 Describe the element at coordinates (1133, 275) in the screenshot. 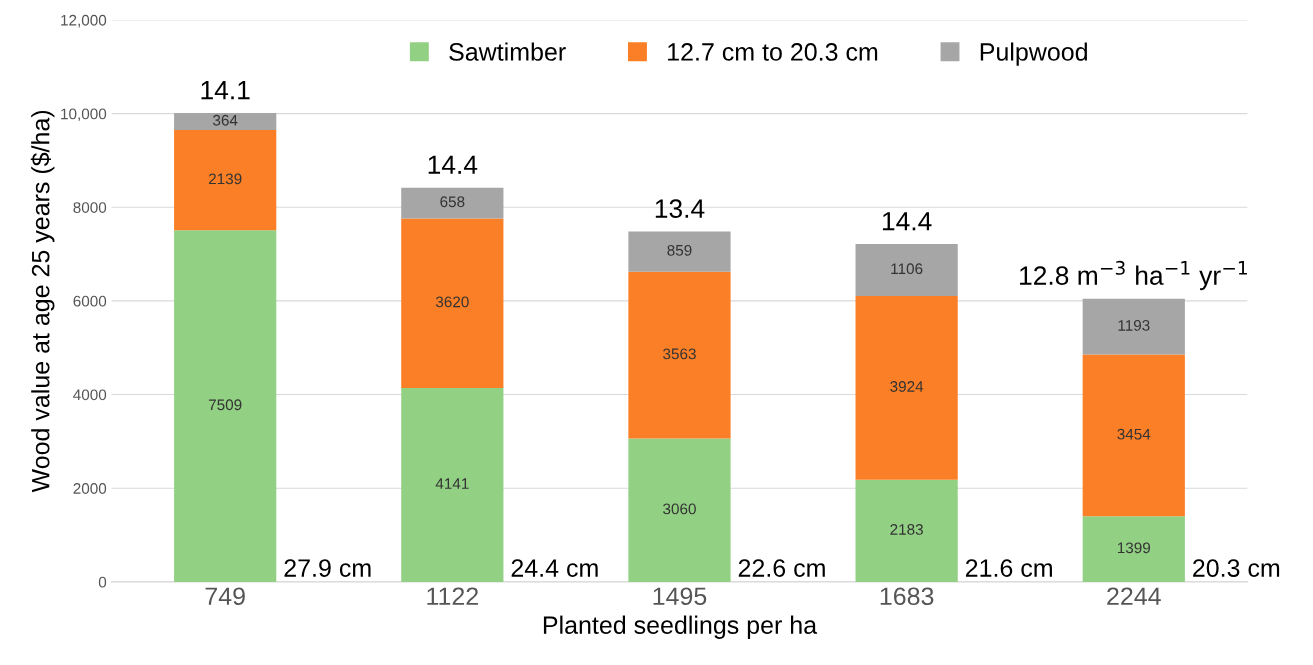

I see `annotation: 12.8 m$^{−3}$ ha$^{−1}$ yr$^{−1}$` at that location.